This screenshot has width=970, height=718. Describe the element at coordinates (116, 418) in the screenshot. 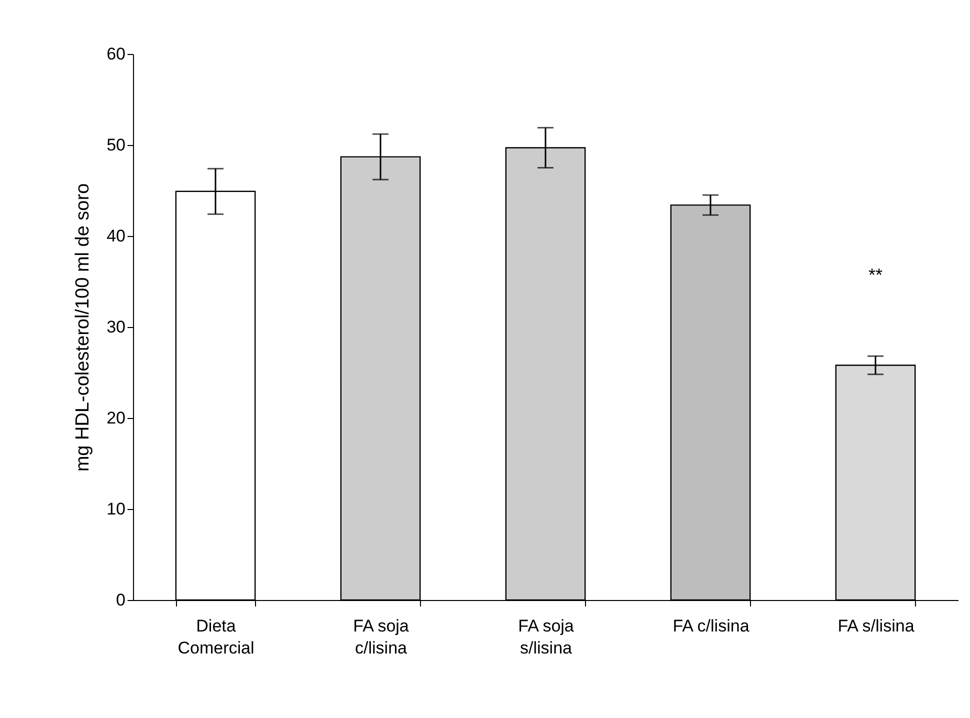

I see `y-tick-label: 20` at that location.